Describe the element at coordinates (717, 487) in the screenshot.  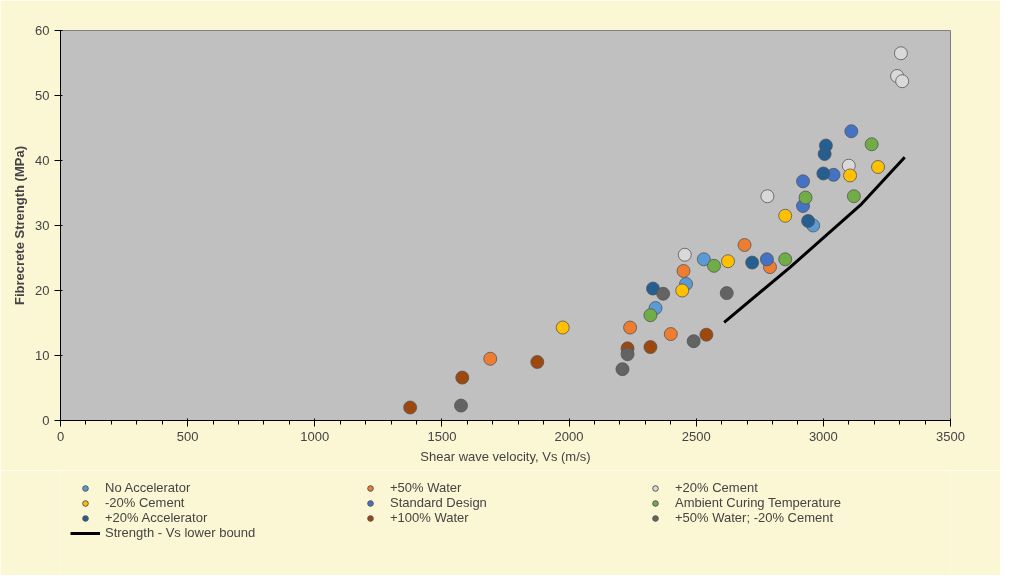
I see `legend-label: +20% Cement` at that location.